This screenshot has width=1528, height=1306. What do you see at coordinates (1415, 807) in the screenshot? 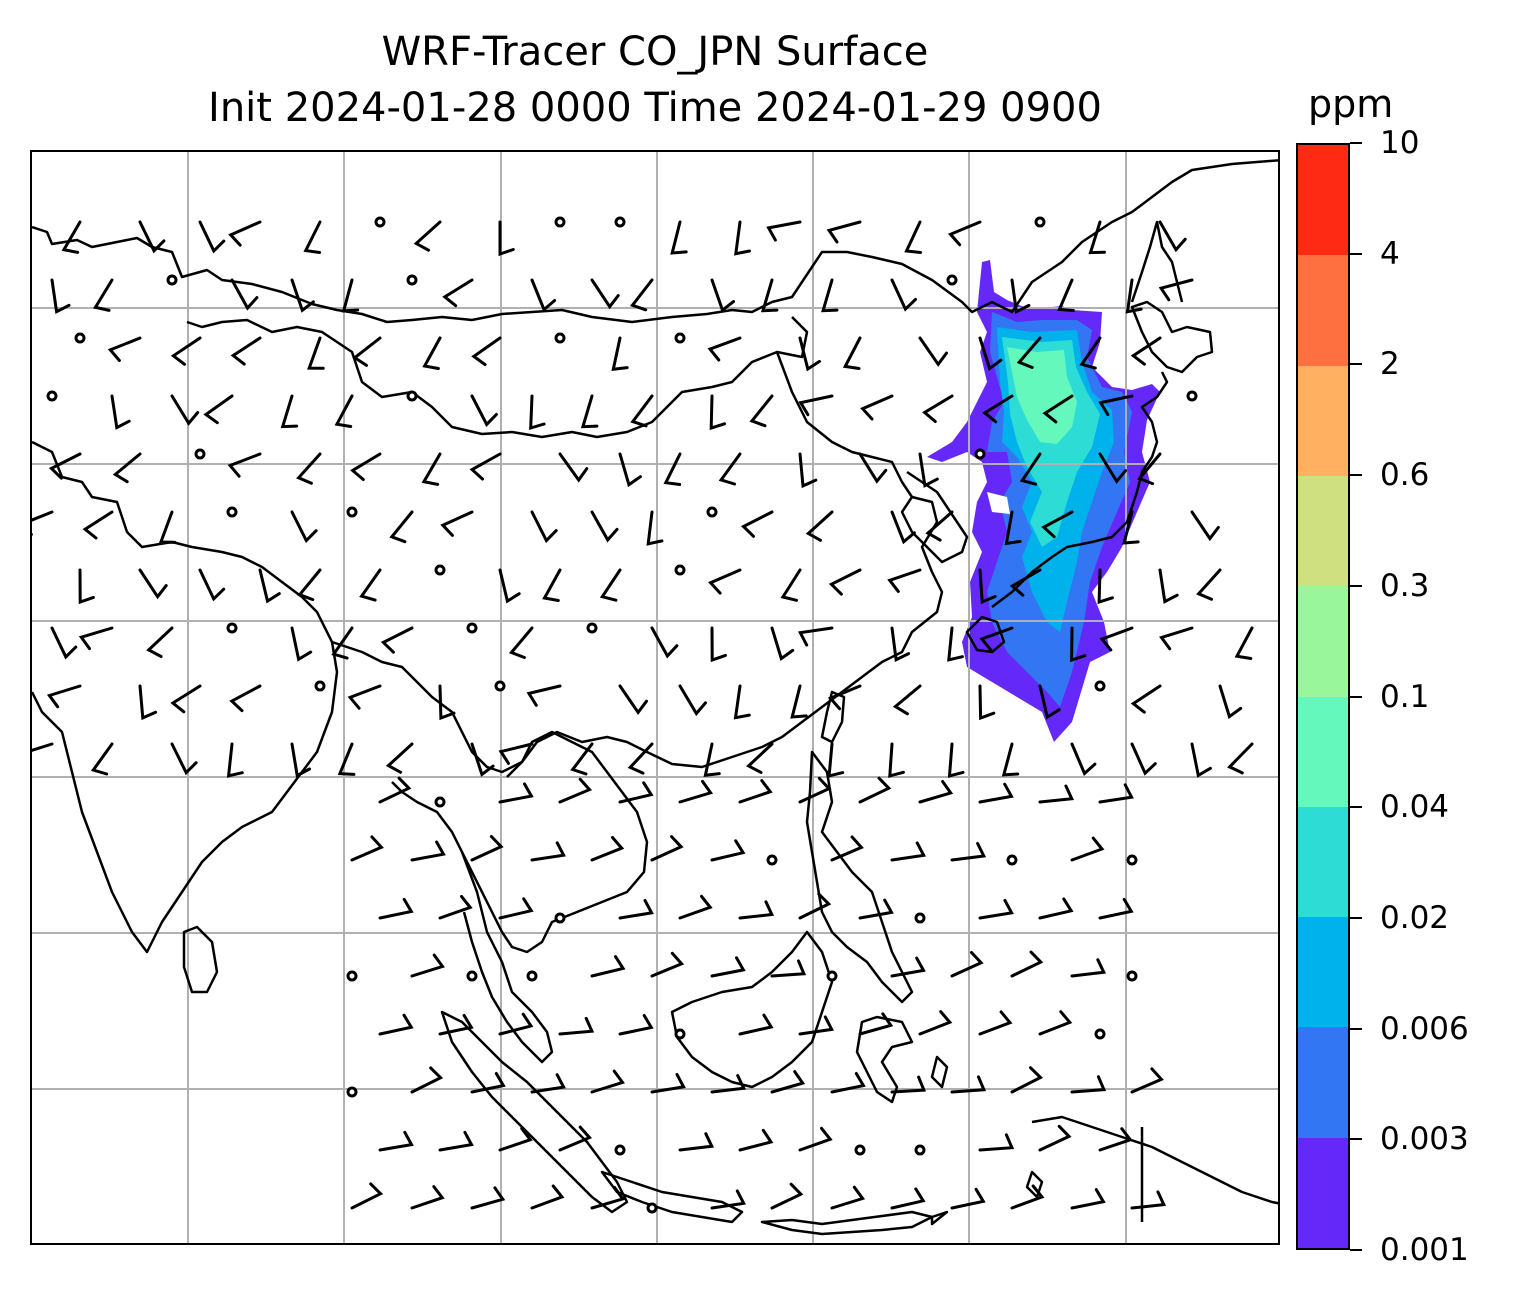
I see `colorbar-tick-label: 0.04` at bounding box center [1415, 807].